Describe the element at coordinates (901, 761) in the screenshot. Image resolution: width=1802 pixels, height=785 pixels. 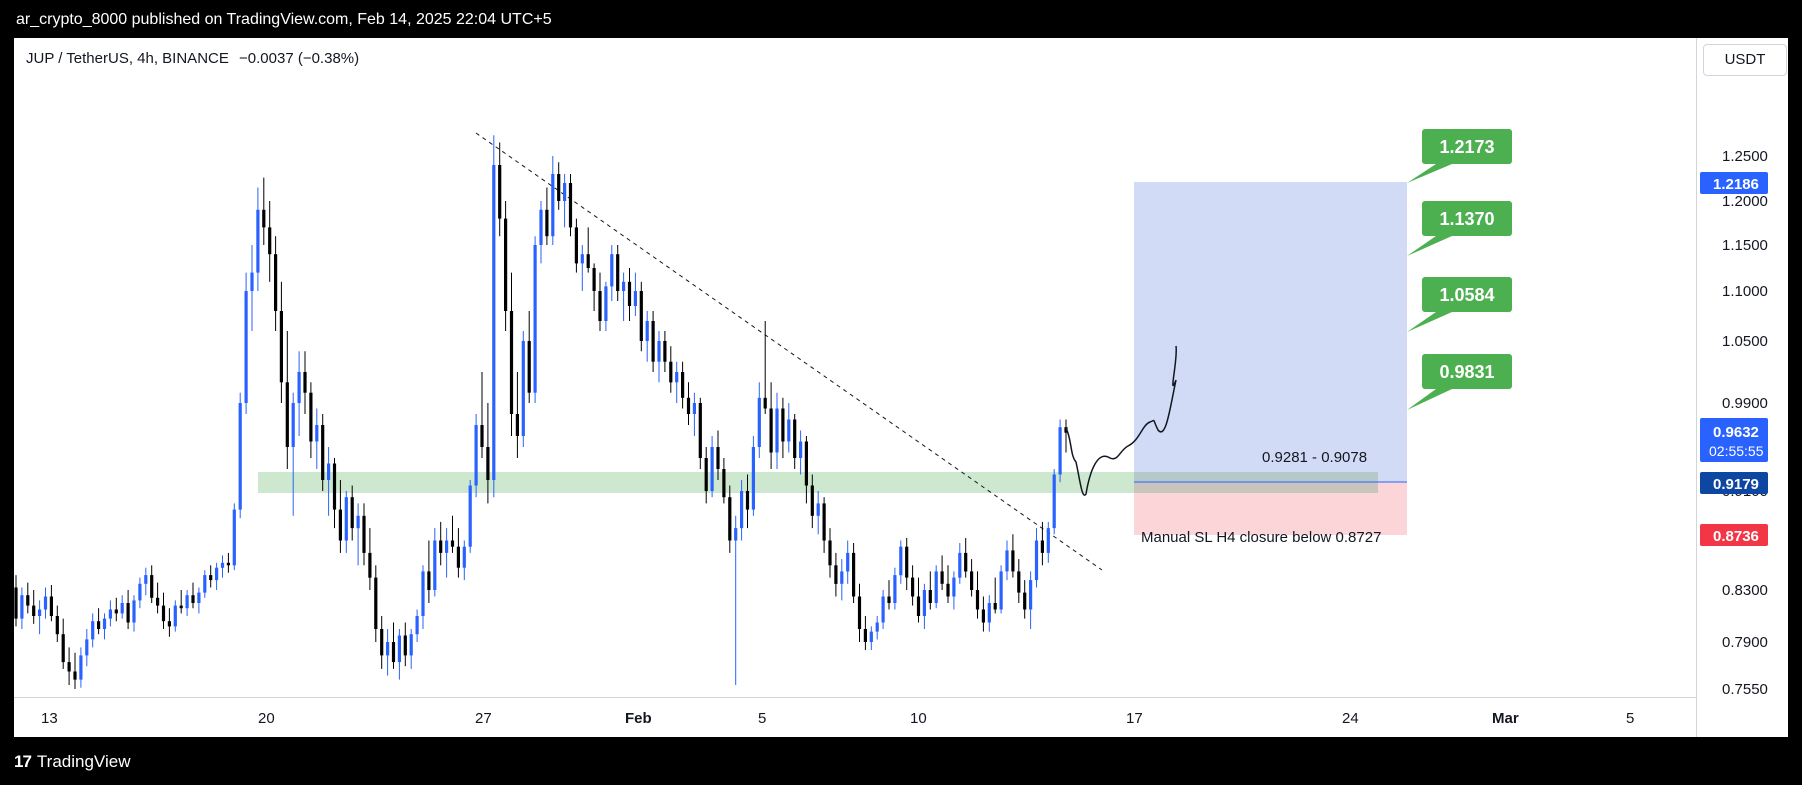
I see `footer-bar` at that location.